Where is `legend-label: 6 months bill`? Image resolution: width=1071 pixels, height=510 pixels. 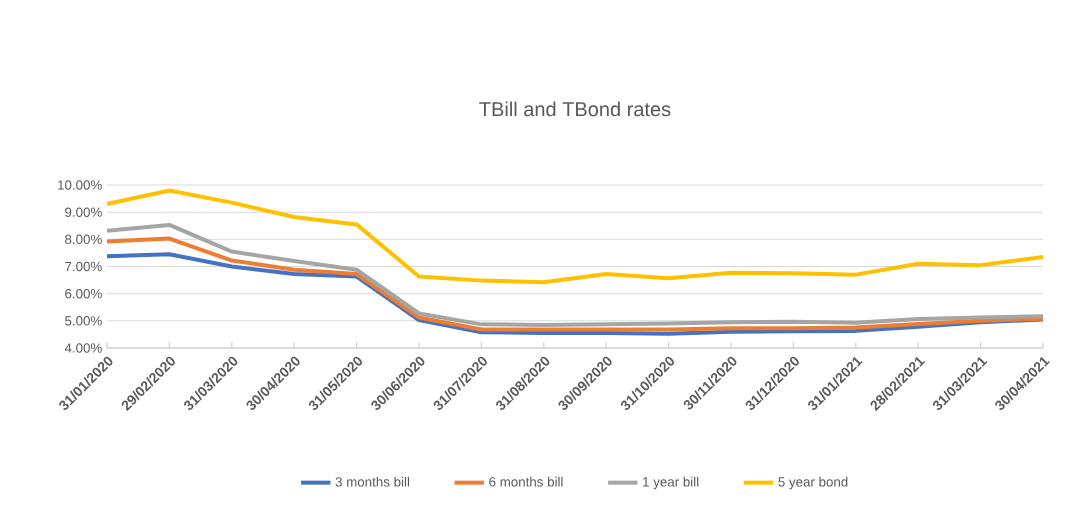
legend-label: 6 months bill is located at coordinates (526, 481).